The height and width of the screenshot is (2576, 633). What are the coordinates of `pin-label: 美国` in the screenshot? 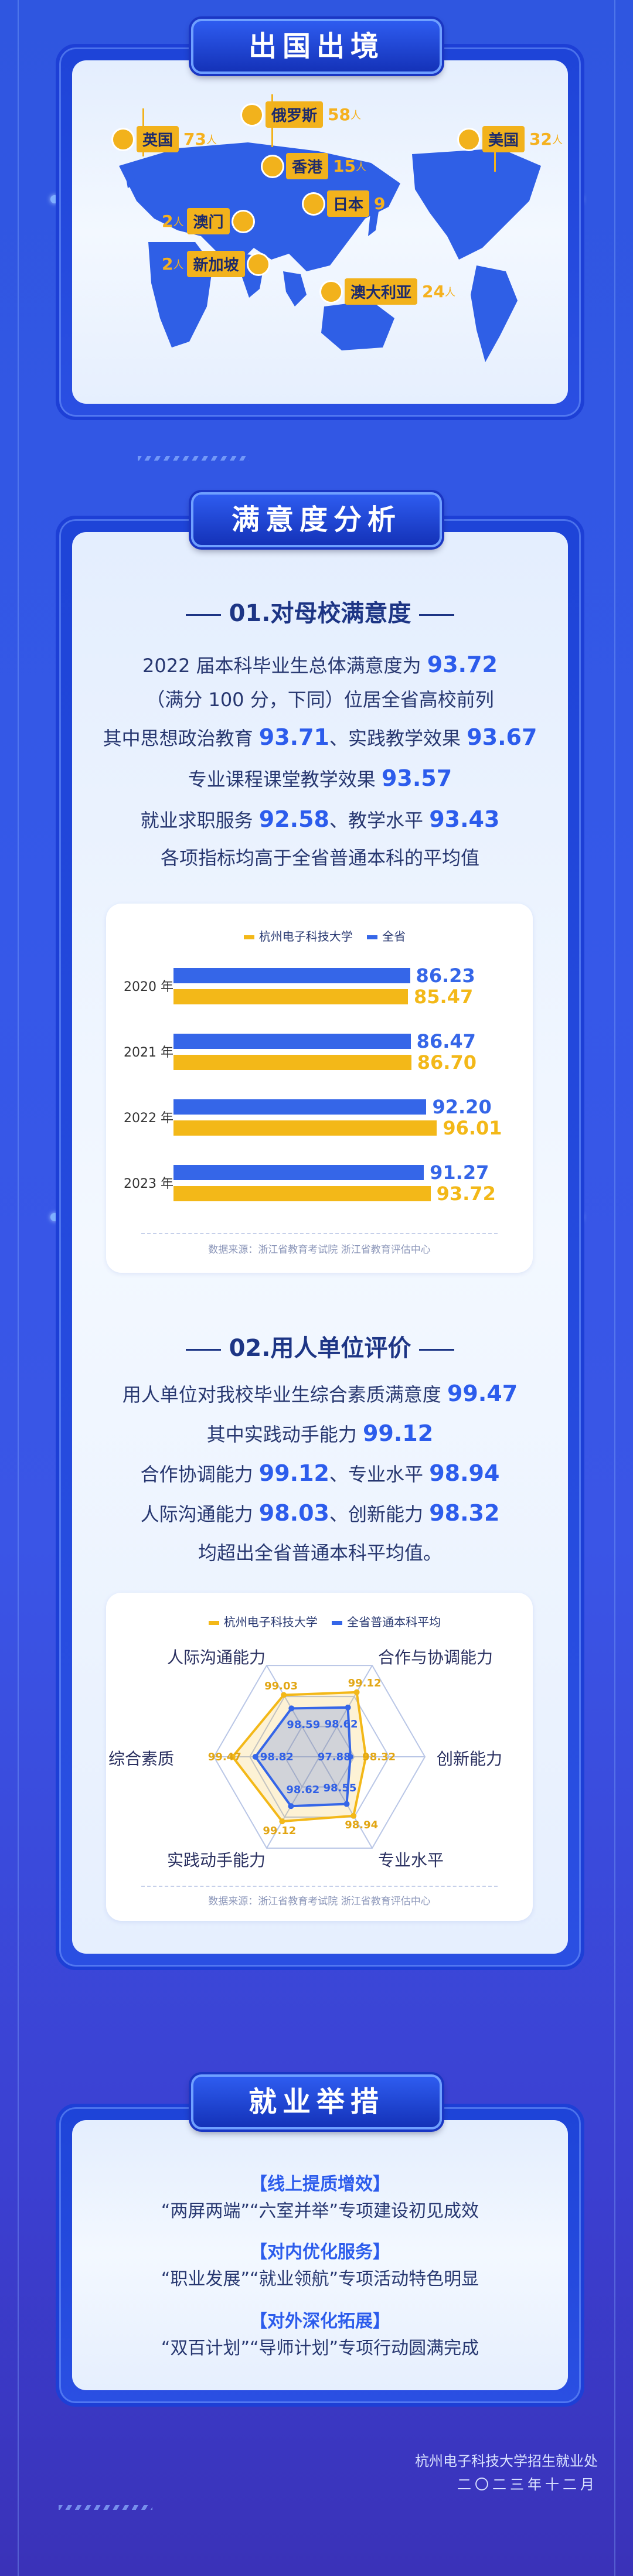 It's located at (503, 139).